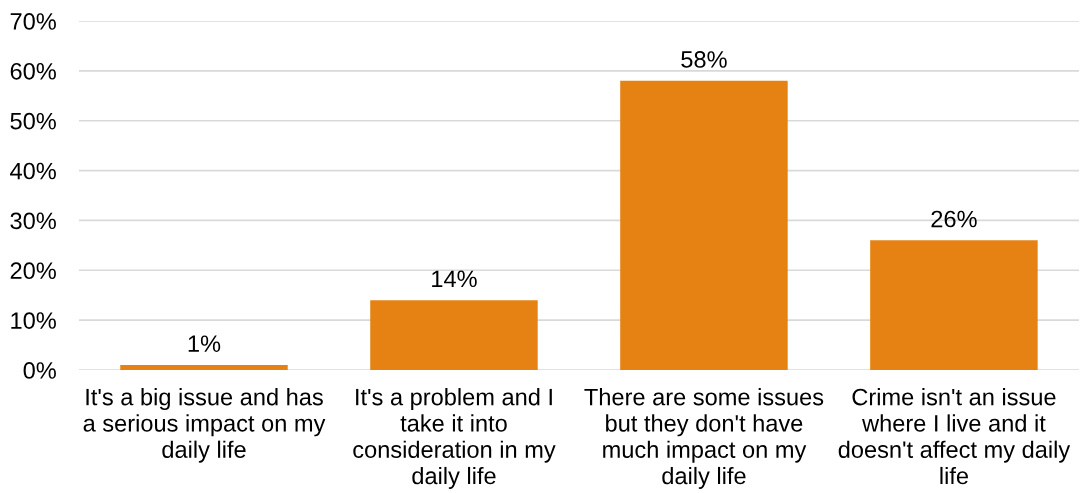 Image resolution: width=1080 pixels, height=493 pixels. Describe the element at coordinates (704, 59) in the screenshot. I see `data-label: 58%` at that location.